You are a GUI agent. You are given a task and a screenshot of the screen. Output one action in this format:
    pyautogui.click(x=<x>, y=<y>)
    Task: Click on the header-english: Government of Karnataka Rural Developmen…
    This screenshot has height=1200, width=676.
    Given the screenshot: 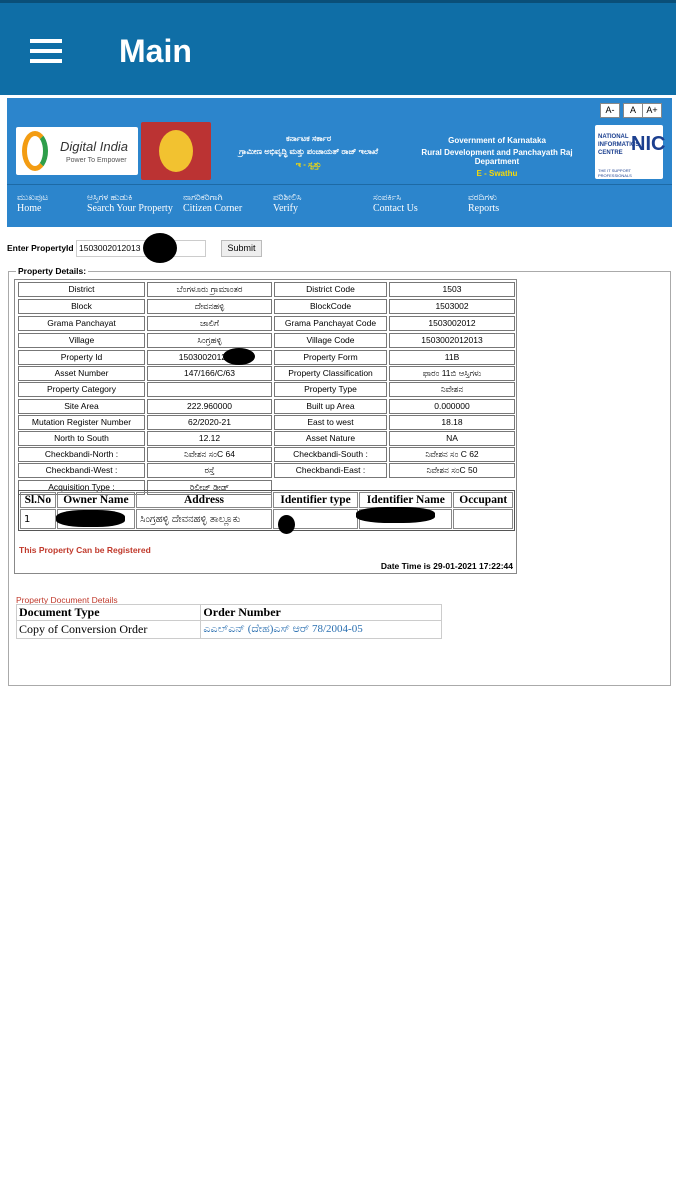 What is the action you would take?
    pyautogui.click(x=497, y=157)
    